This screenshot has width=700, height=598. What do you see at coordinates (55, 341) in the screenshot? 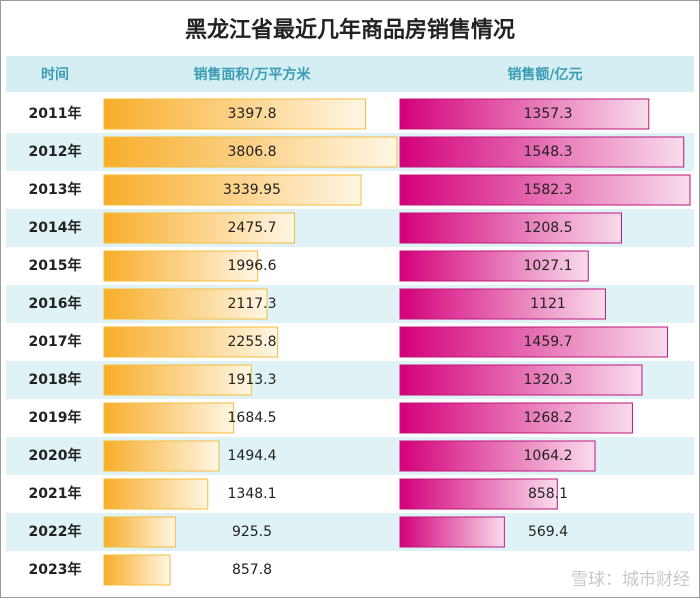
I see `row-label: 2017年` at bounding box center [55, 341].